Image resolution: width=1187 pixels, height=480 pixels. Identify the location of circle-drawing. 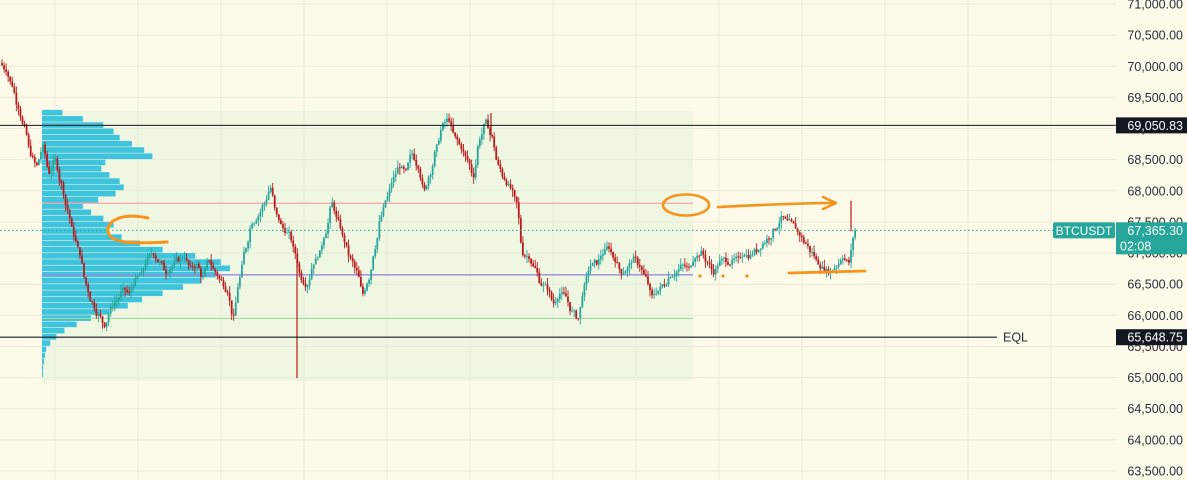
(686, 205).